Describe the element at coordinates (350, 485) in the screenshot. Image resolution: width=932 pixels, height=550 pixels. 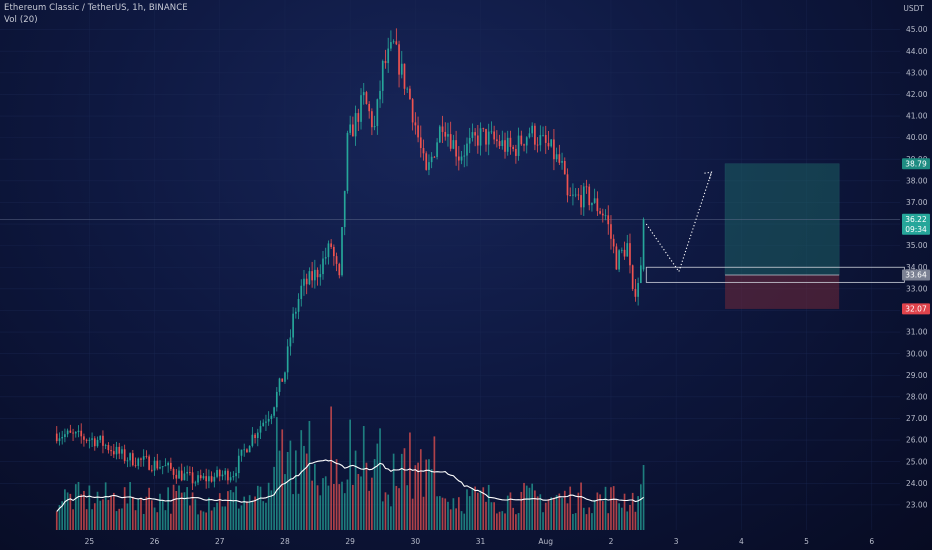
I see `volume-ma-line` at that location.